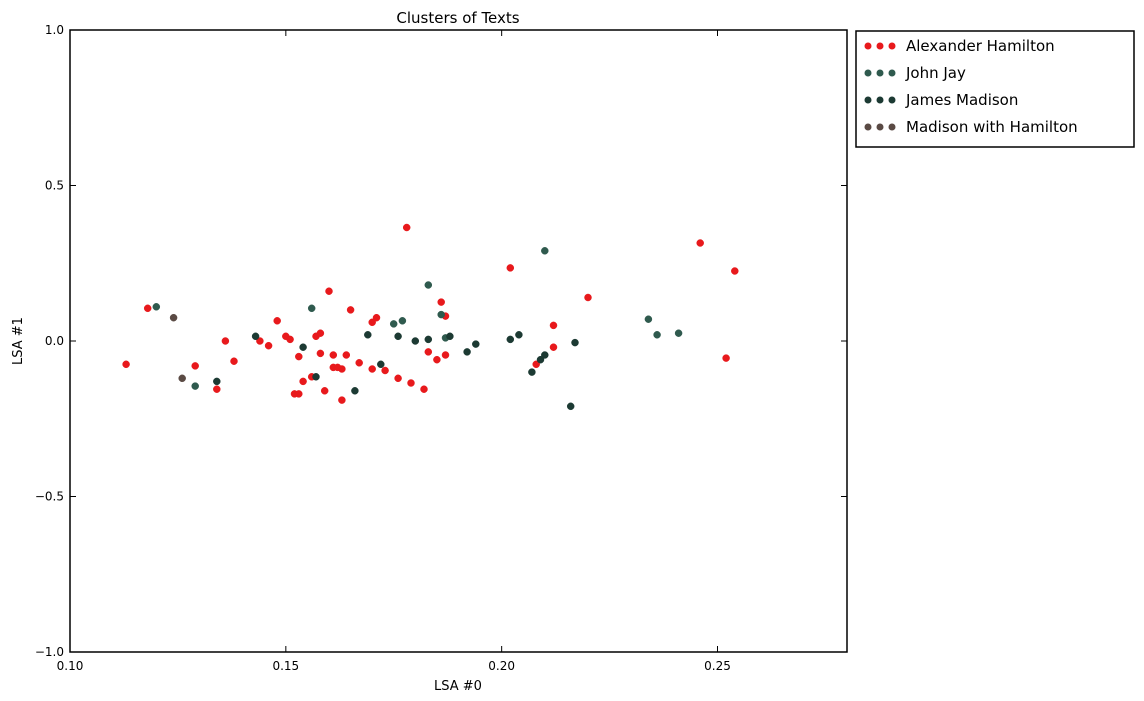 The image size is (1144, 701). I want to click on y-tick-label: 0.5, so click(54, 186).